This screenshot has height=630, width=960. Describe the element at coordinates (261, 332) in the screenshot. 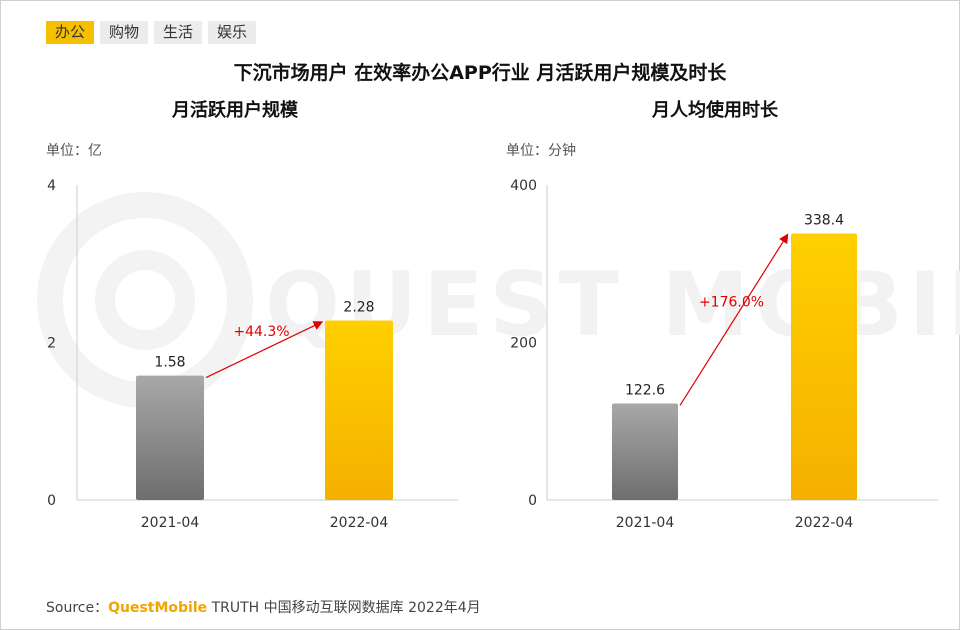

I see `growth-label: +44.3%` at that location.